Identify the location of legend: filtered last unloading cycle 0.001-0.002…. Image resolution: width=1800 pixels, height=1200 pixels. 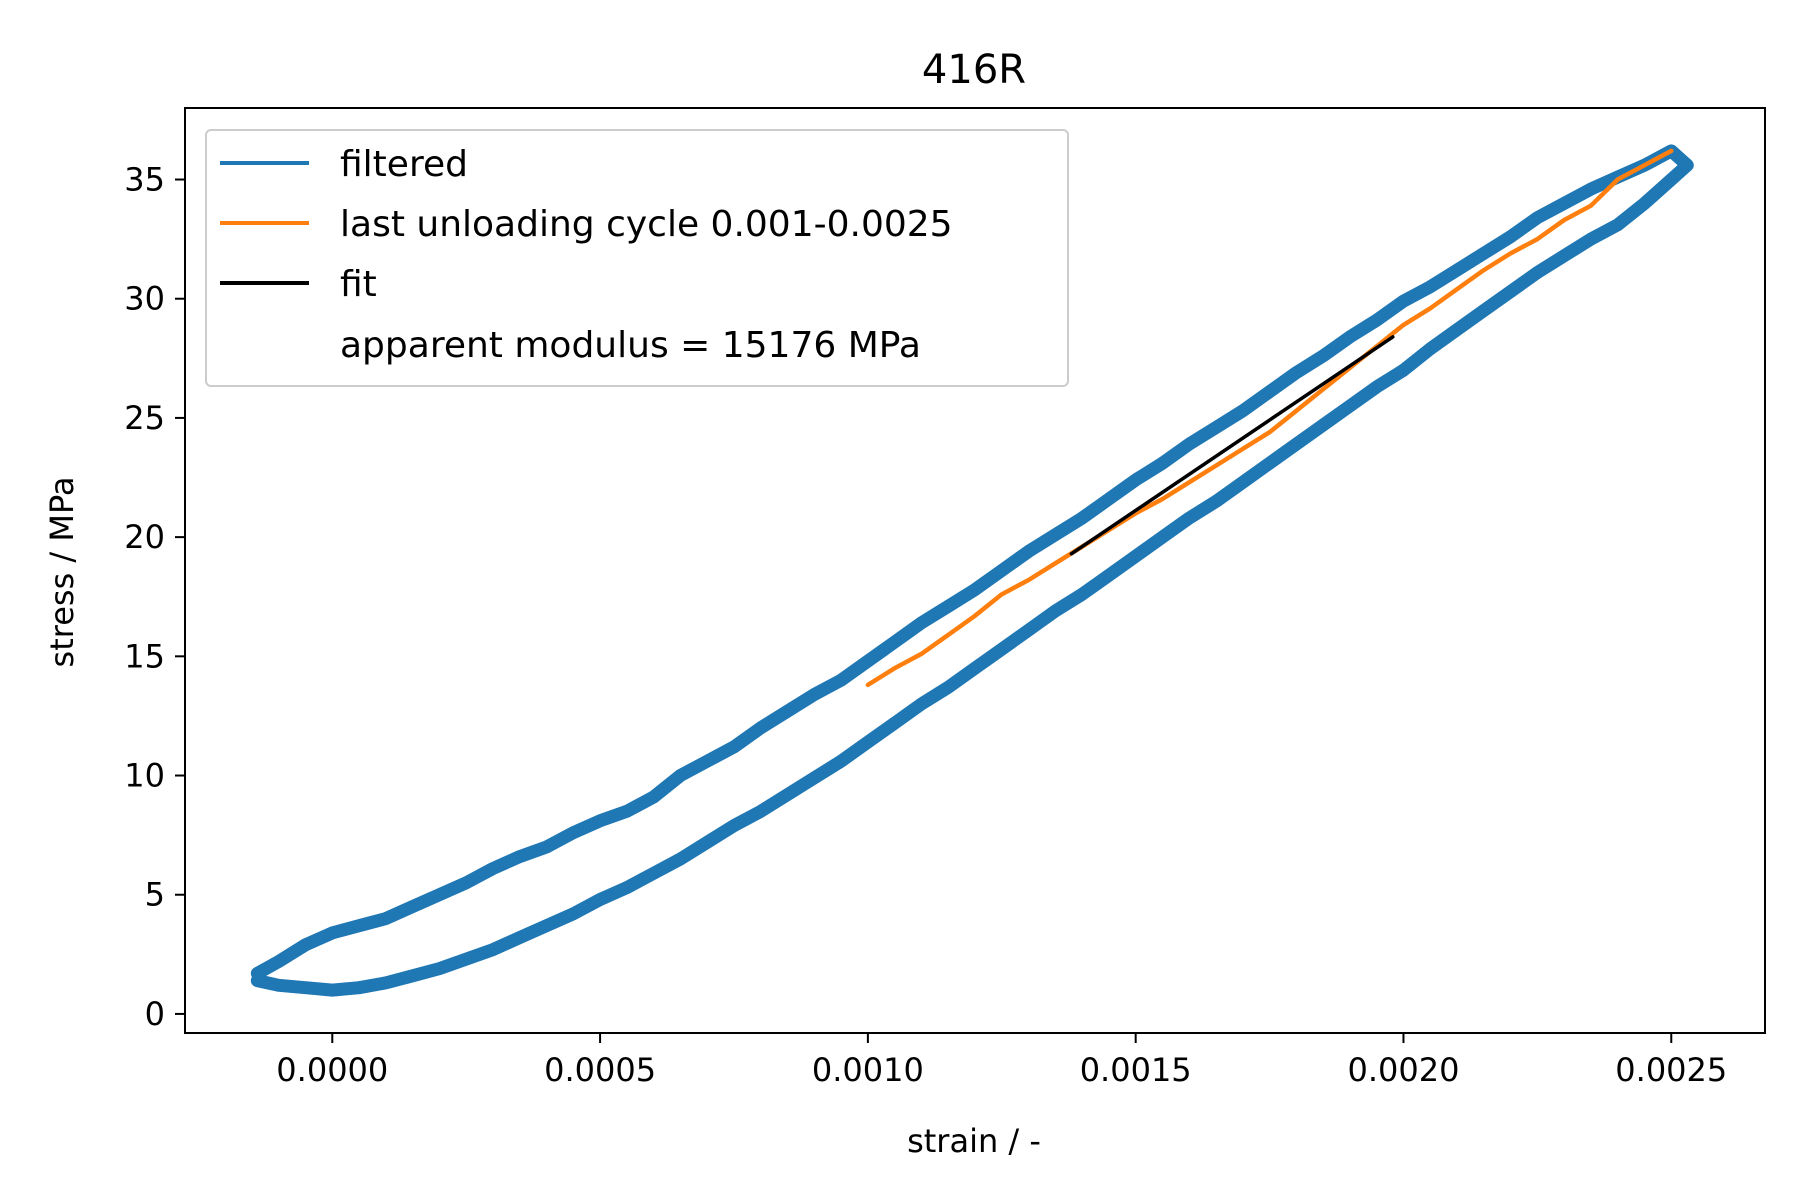
(637, 258).